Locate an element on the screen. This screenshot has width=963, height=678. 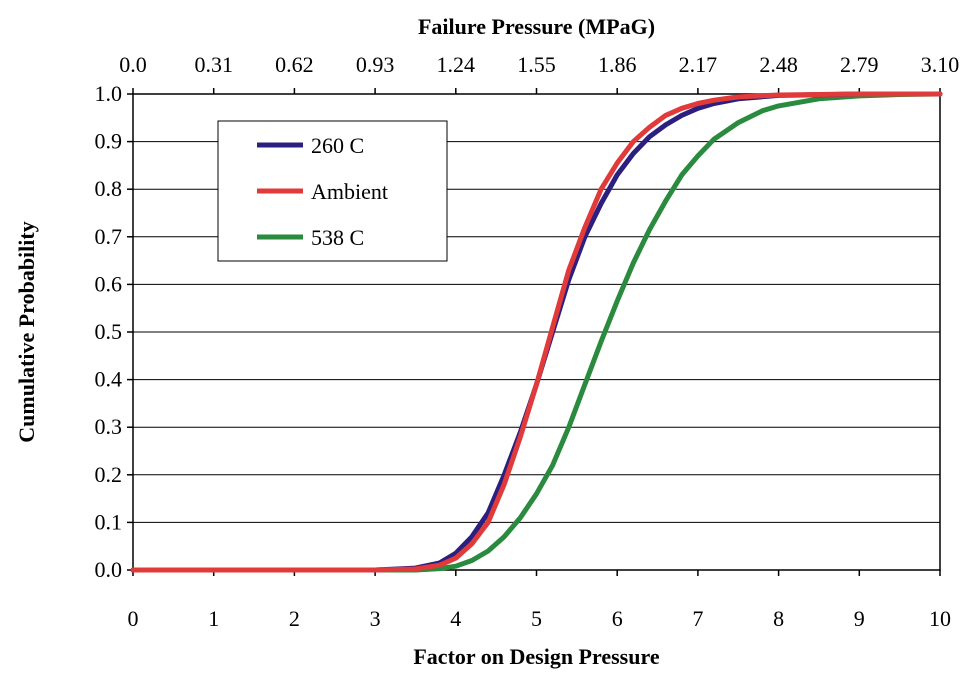
y-tick-label: 0.4 is located at coordinates (109, 379).